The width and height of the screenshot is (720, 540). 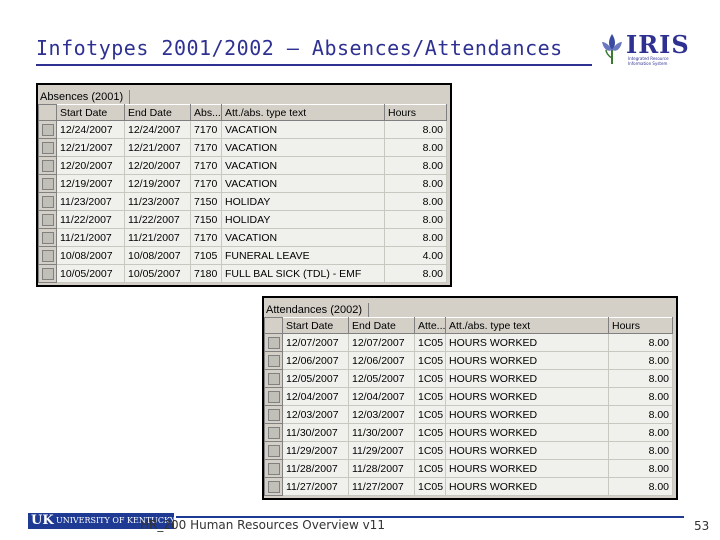 I want to click on table-cell: 12/21/2007, so click(x=157, y=147).